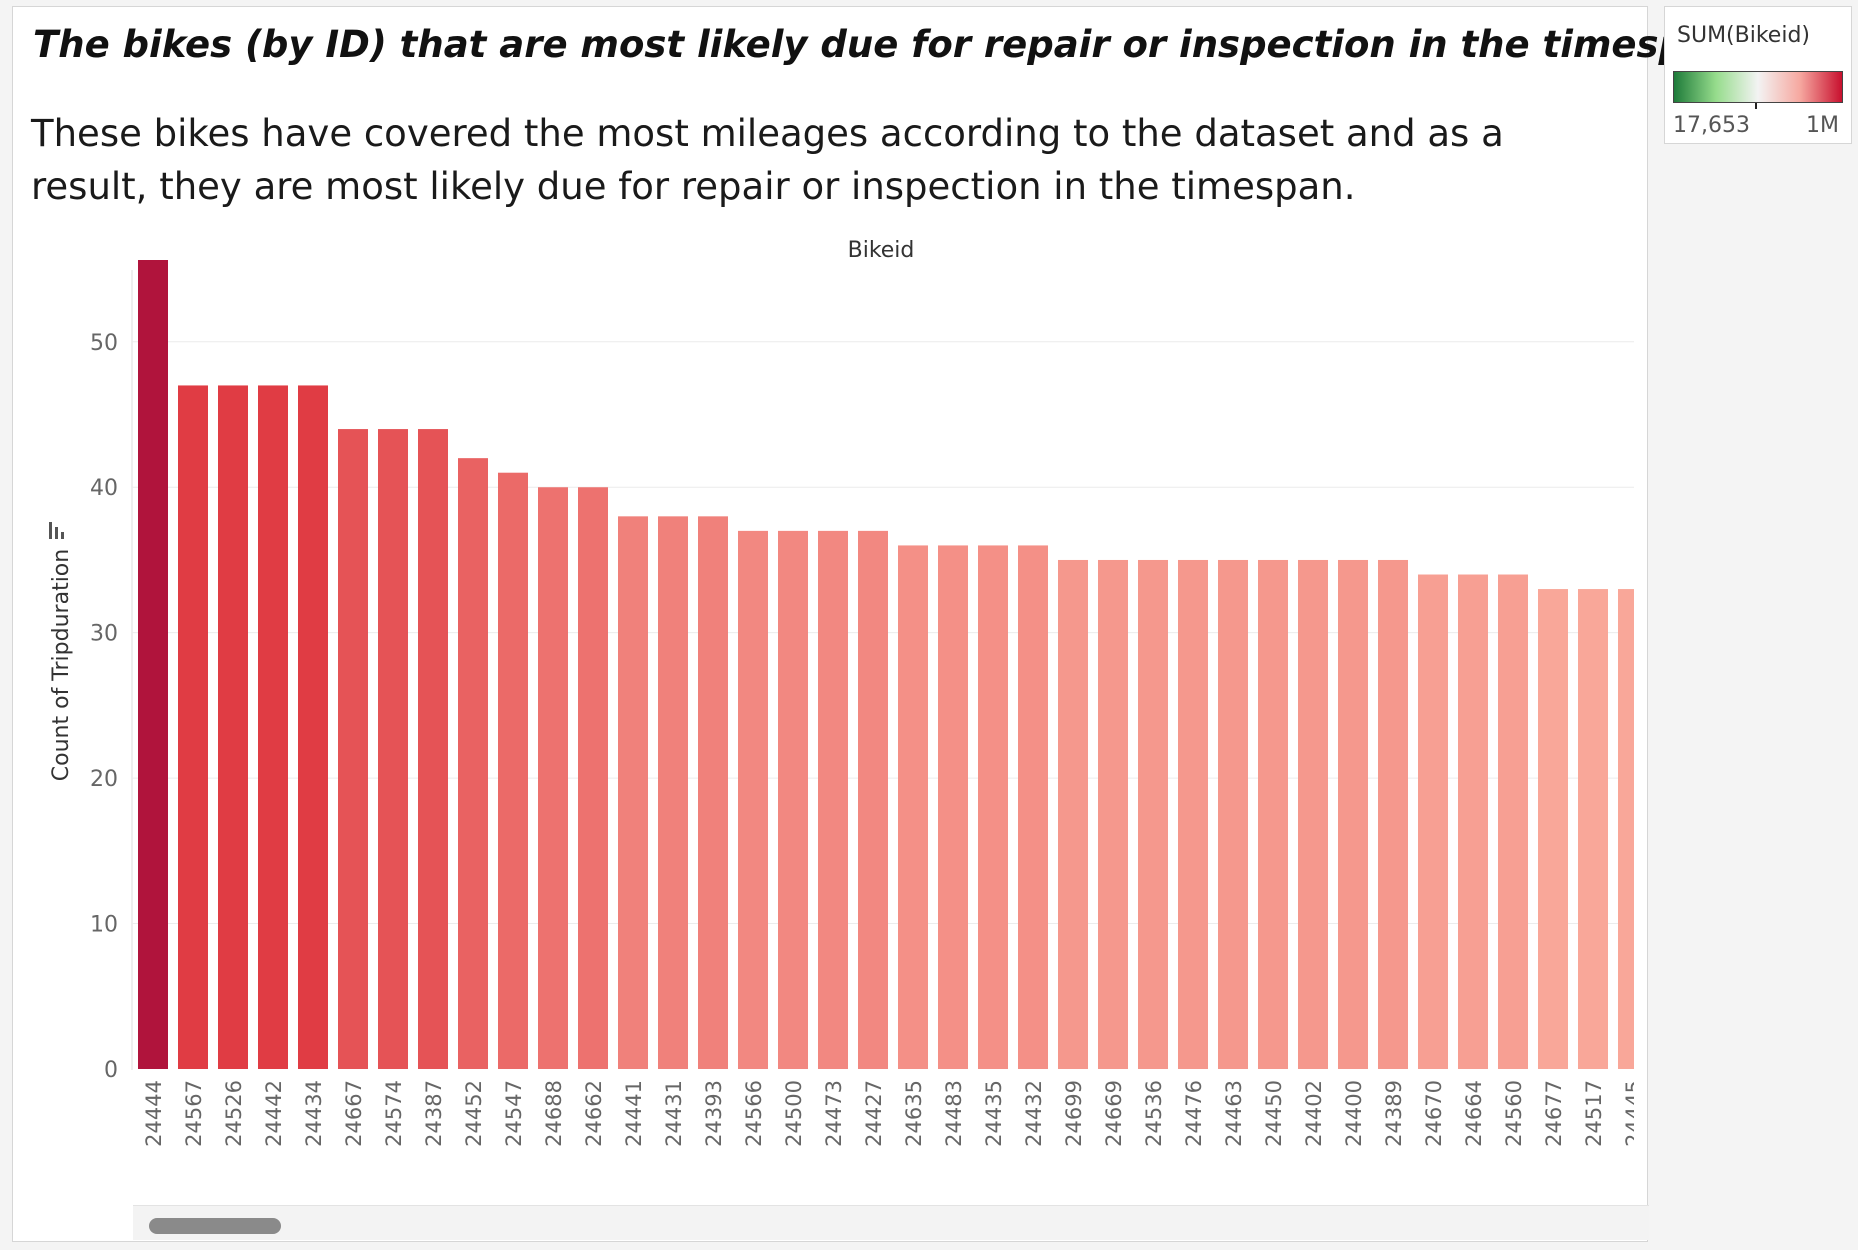 The height and width of the screenshot is (1250, 1858). Describe the element at coordinates (1758, 87) in the screenshot. I see `legend-color-ramp` at that location.